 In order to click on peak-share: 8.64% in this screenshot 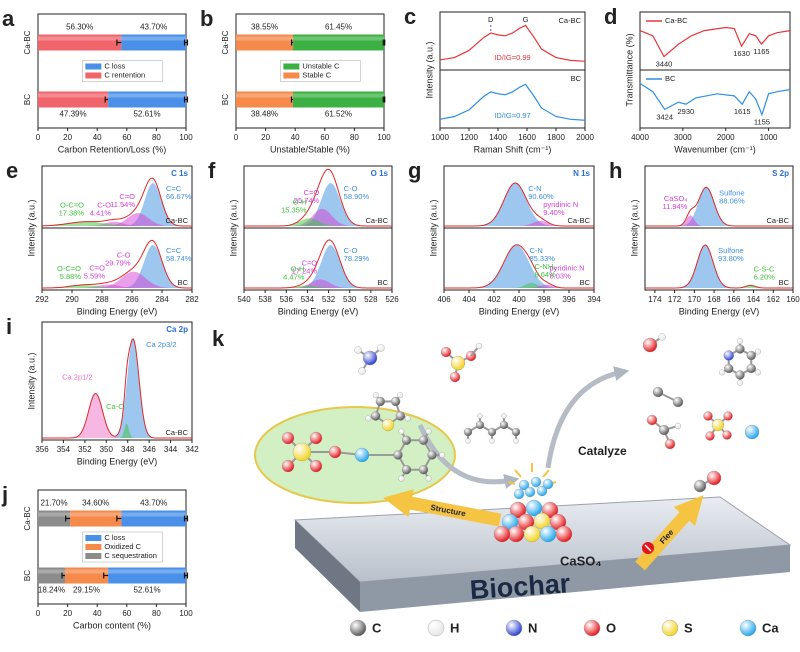, I will do `click(546, 274)`.